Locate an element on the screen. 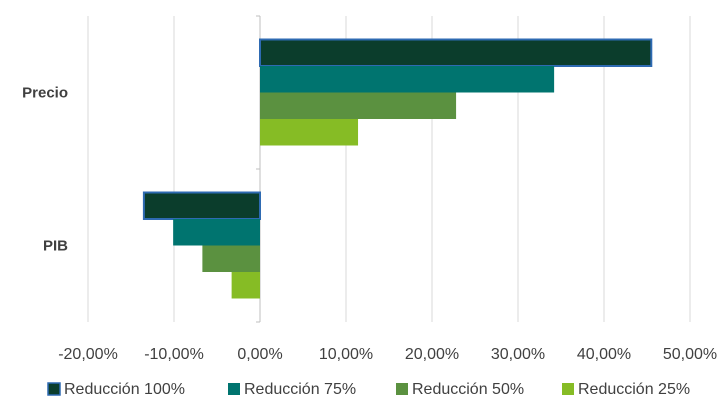 The height and width of the screenshot is (409, 722). x-tick-label: 0,00% is located at coordinates (259, 354).